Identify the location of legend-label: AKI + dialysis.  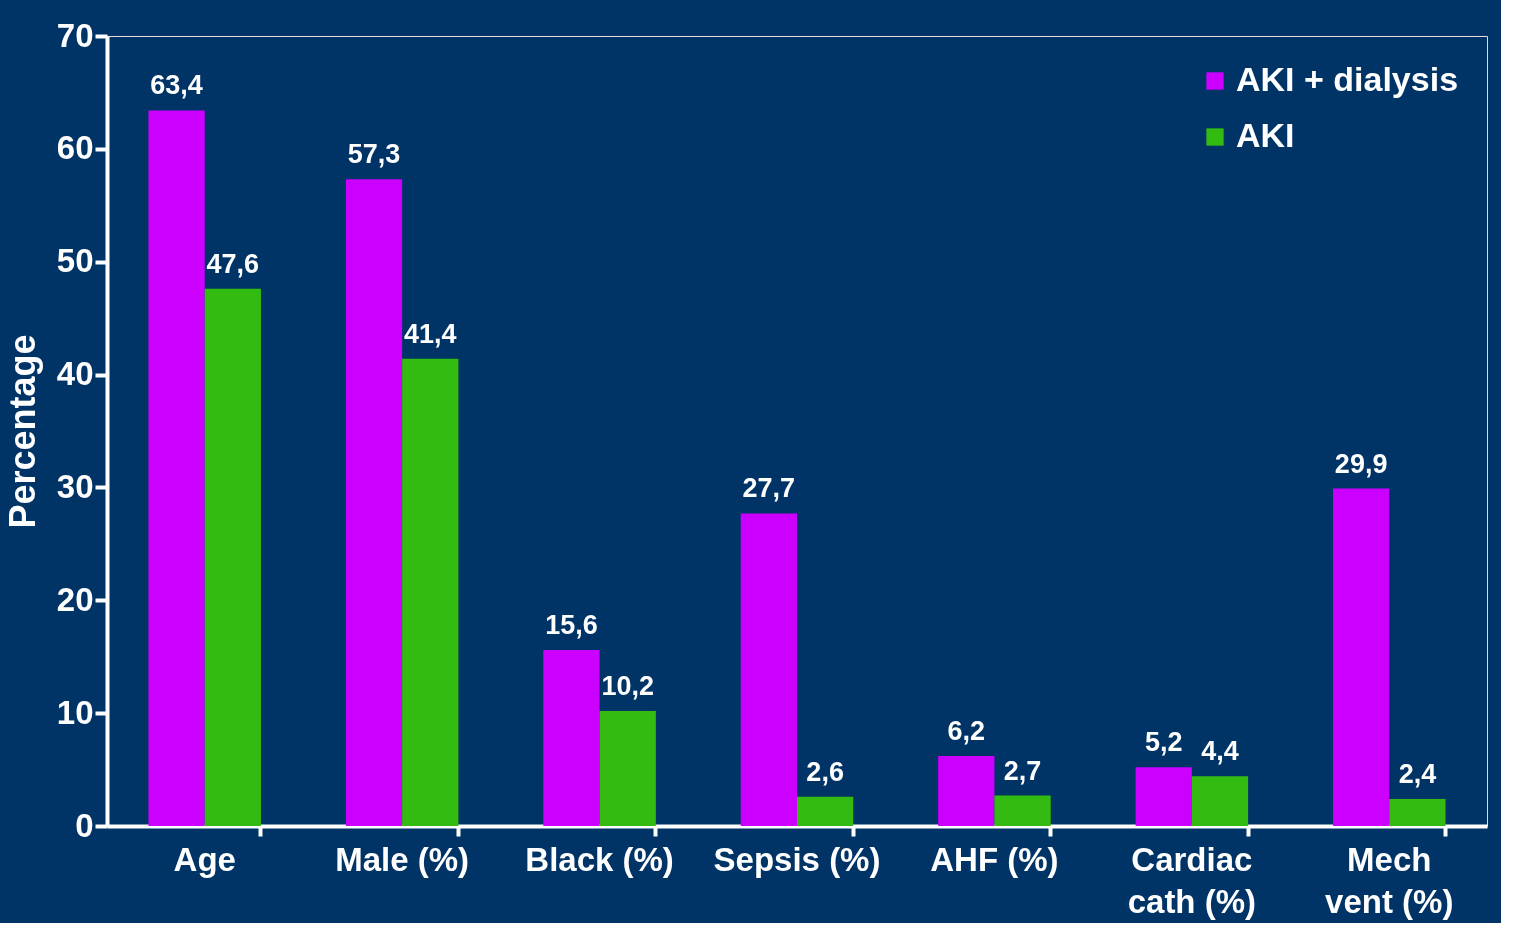
(1347, 79).